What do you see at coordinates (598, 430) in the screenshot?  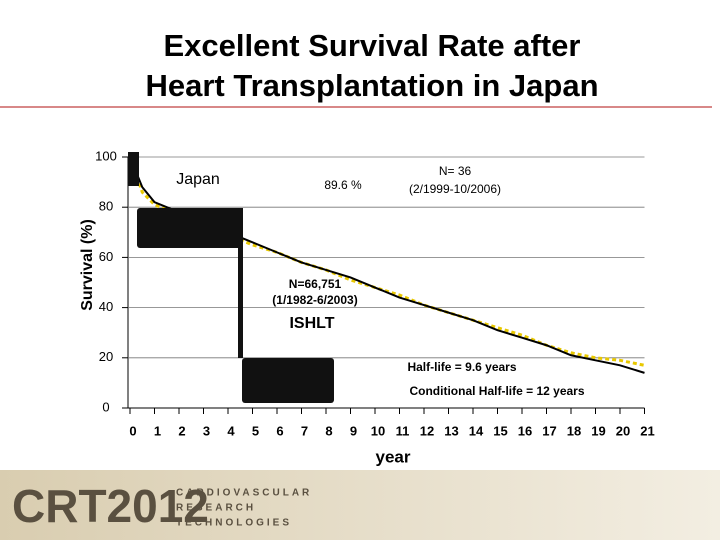 I see `x-tick-label: 19` at bounding box center [598, 430].